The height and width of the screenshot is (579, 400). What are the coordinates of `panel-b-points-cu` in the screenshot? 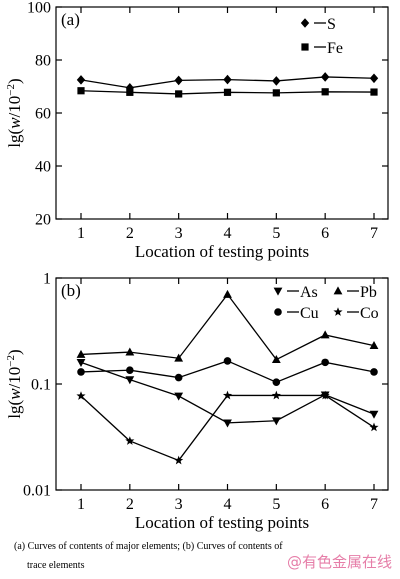 It's located at (227, 371).